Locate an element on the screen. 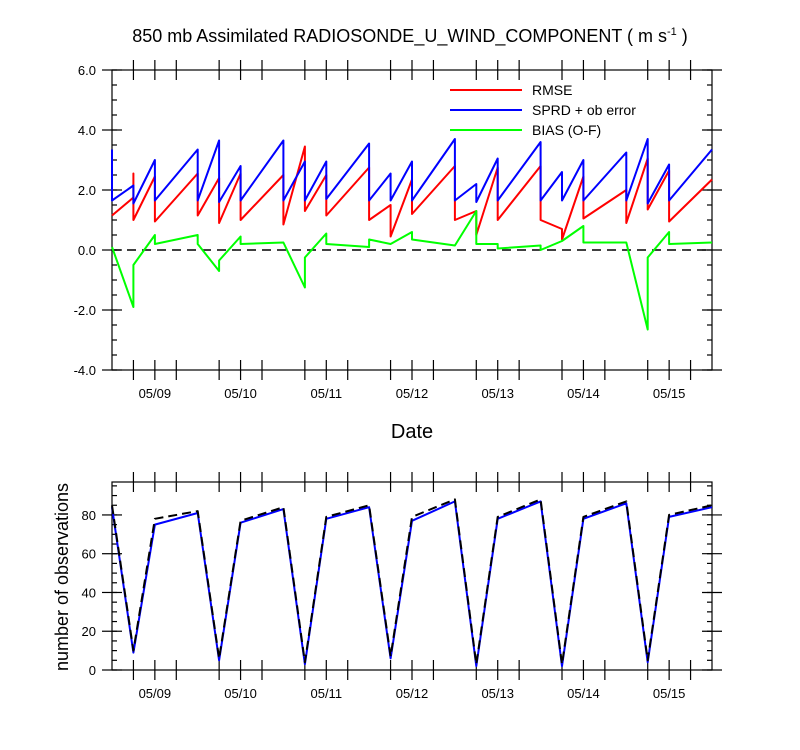 This screenshot has width=800, height=750. top-xtick-label: 05/15 is located at coordinates (669, 393).